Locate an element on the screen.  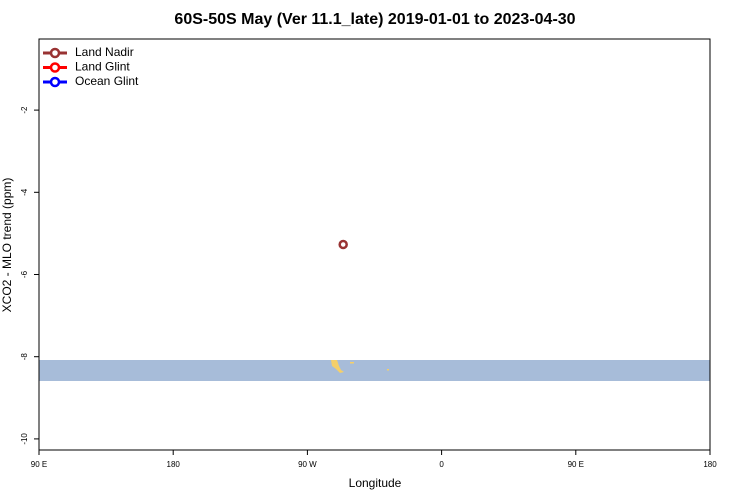
legend-label: Land Glint is located at coordinates (102, 67).